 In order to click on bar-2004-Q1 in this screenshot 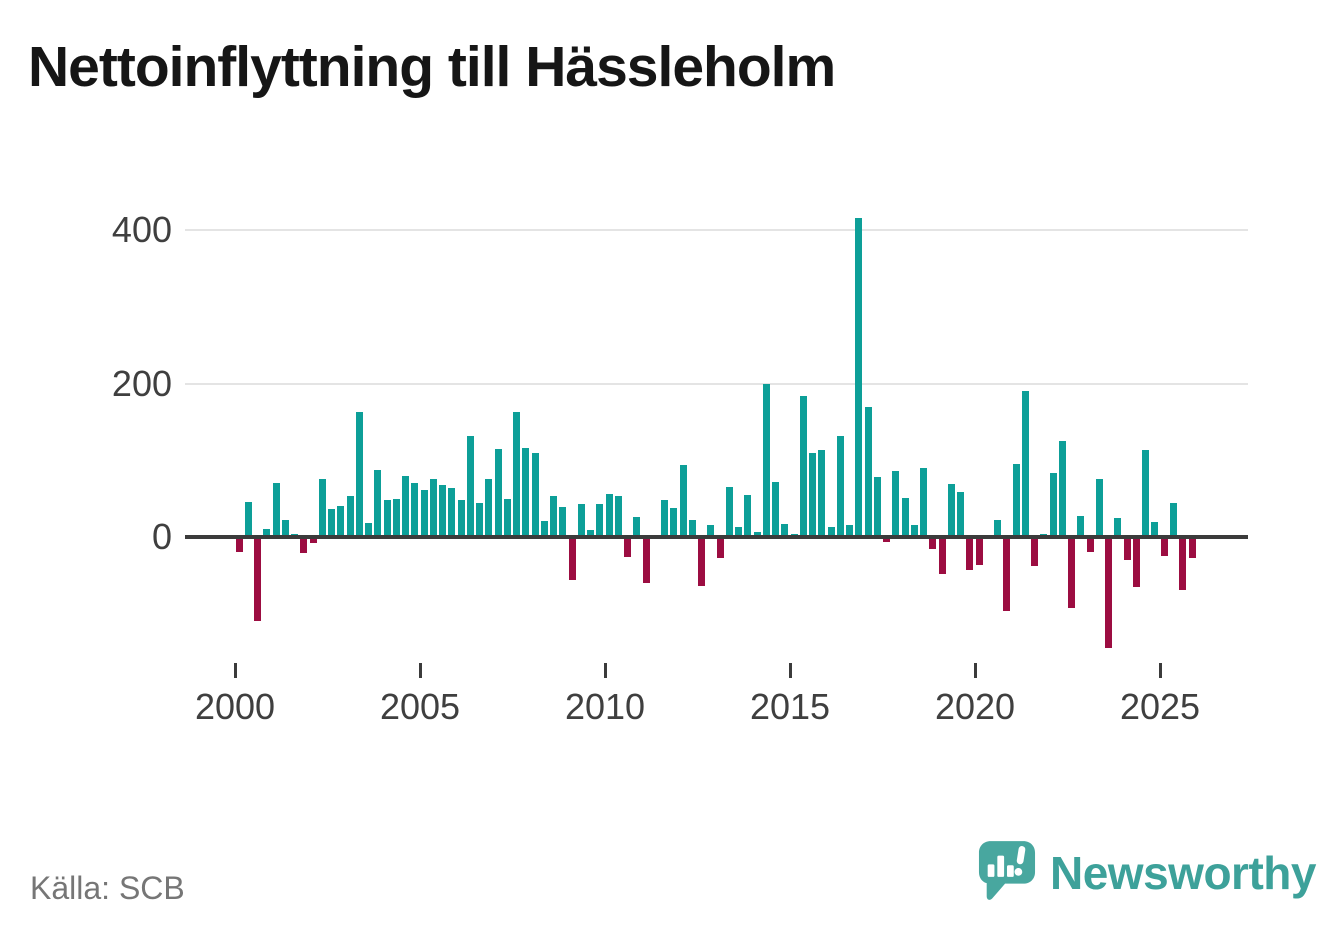, I will do `click(387, 518)`.